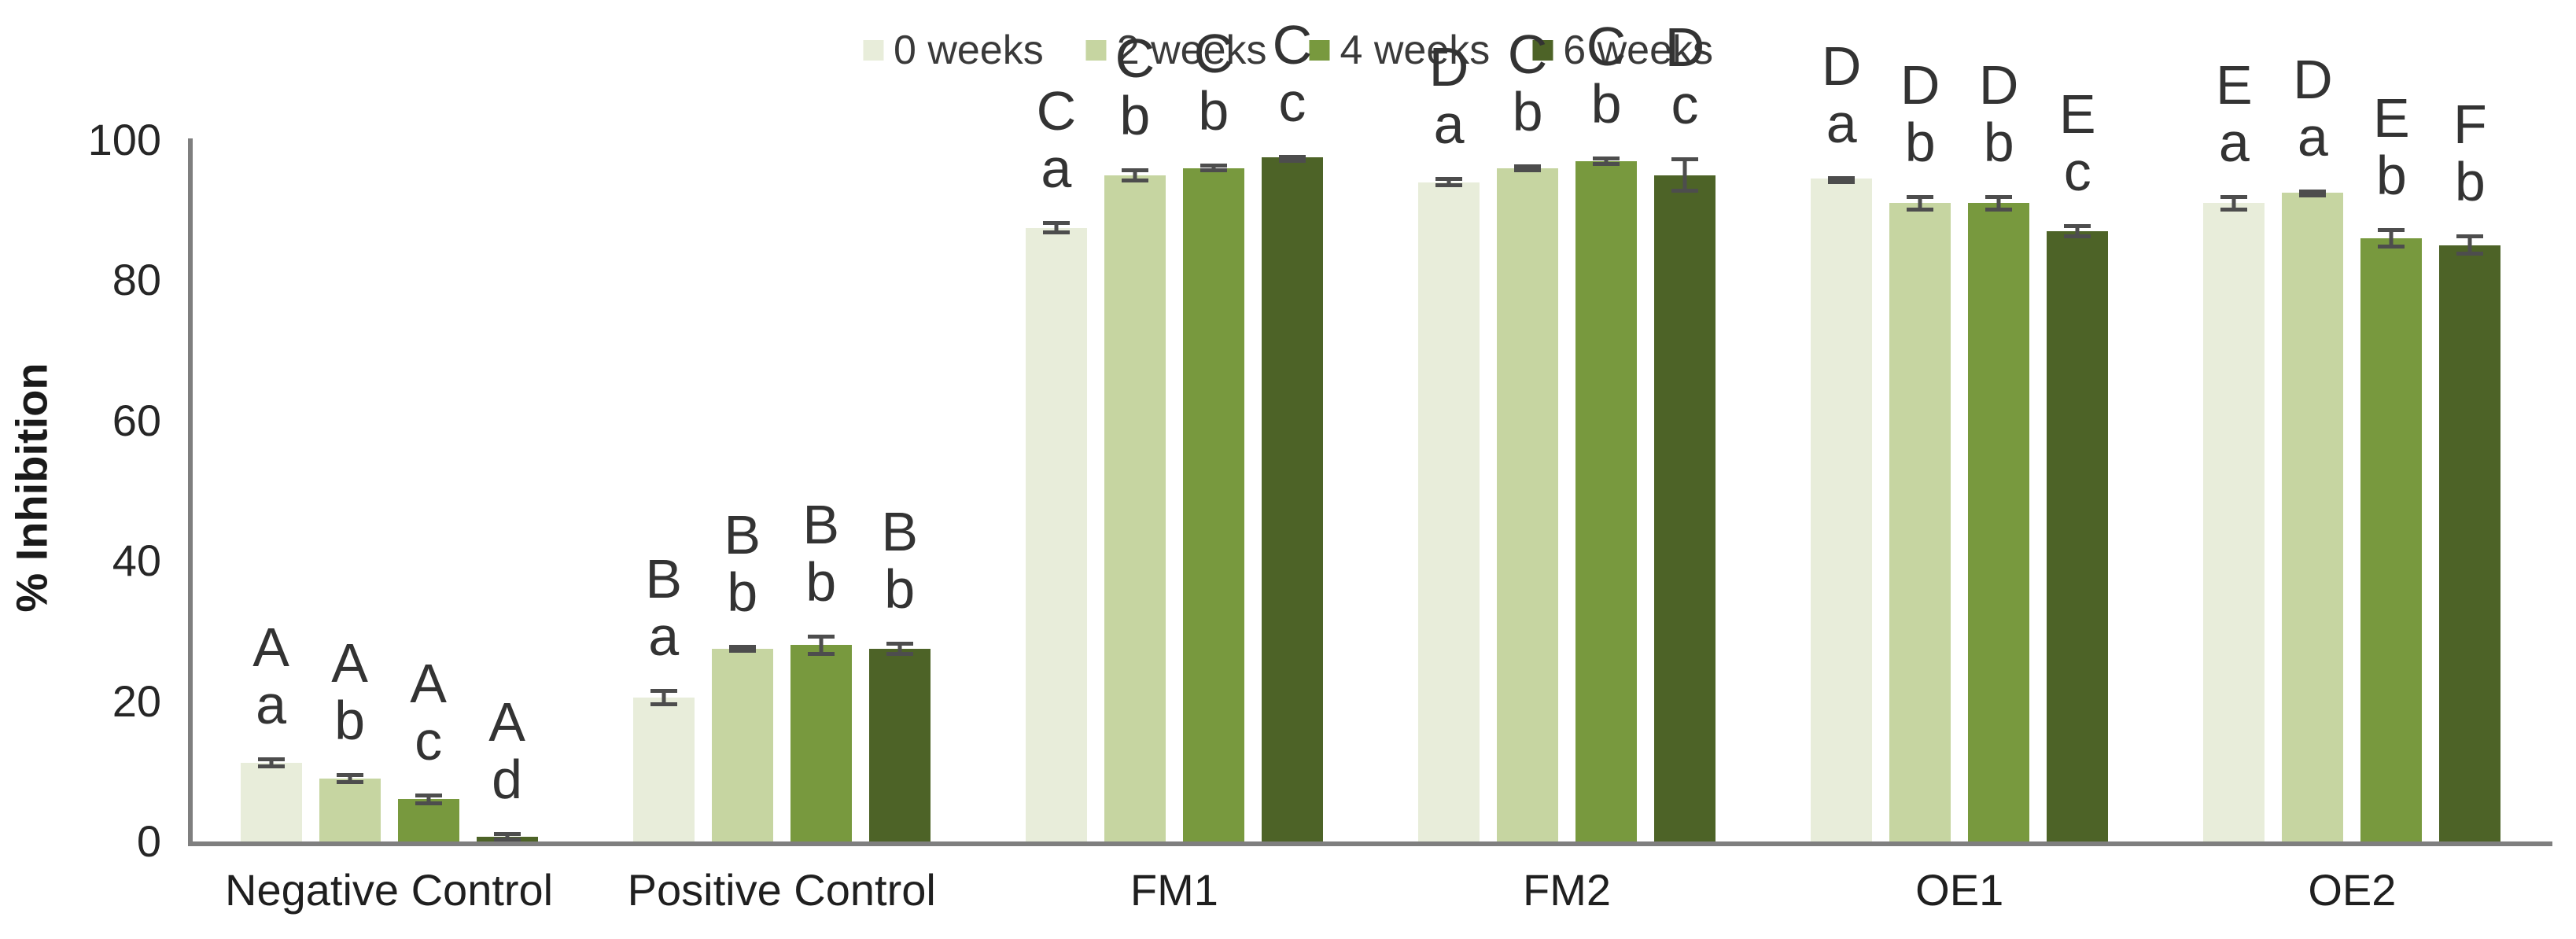 The image size is (2576, 939). Describe the element at coordinates (1370, 843) in the screenshot. I see `x-axis-line` at that location.